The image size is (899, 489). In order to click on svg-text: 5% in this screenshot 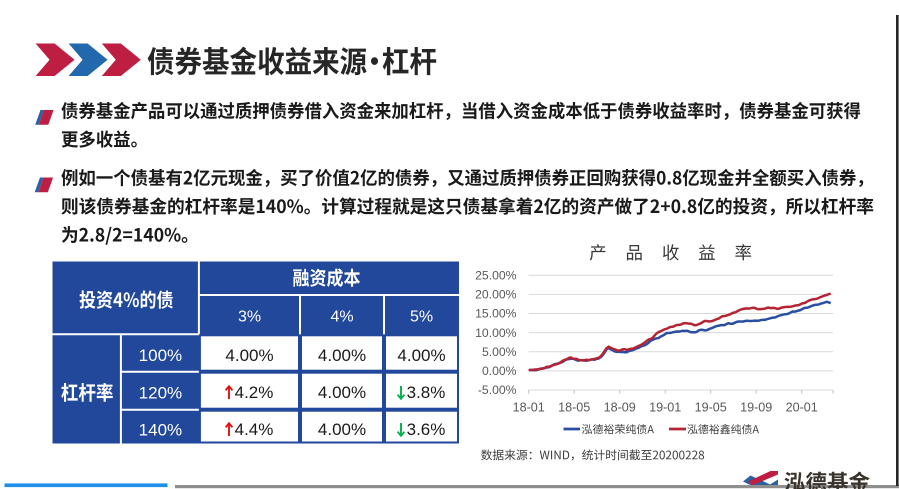, I will do `click(421, 317)`.